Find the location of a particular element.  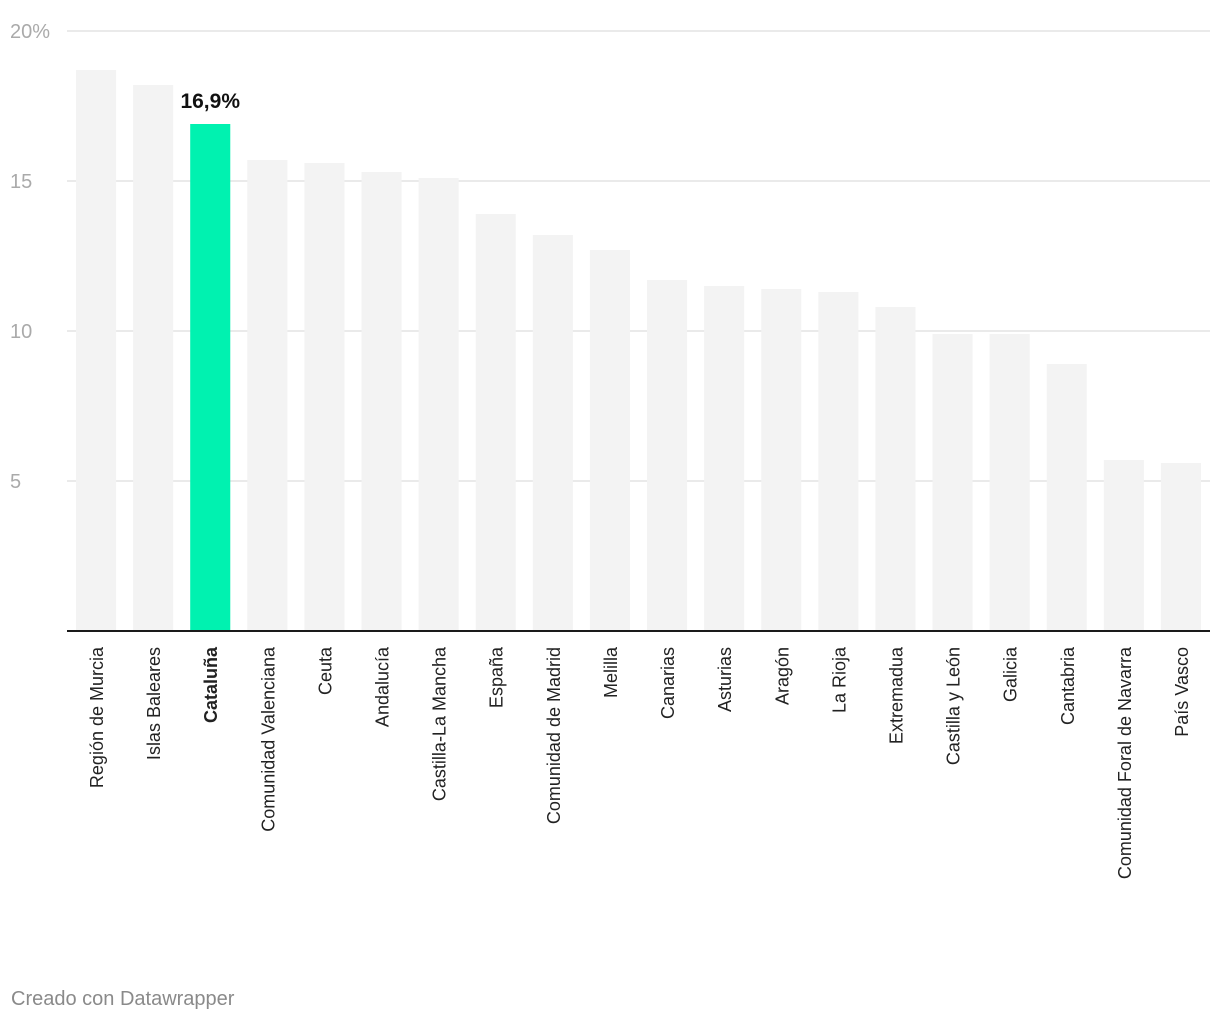

x-category-label: Galicia is located at coordinates (1011, 674).